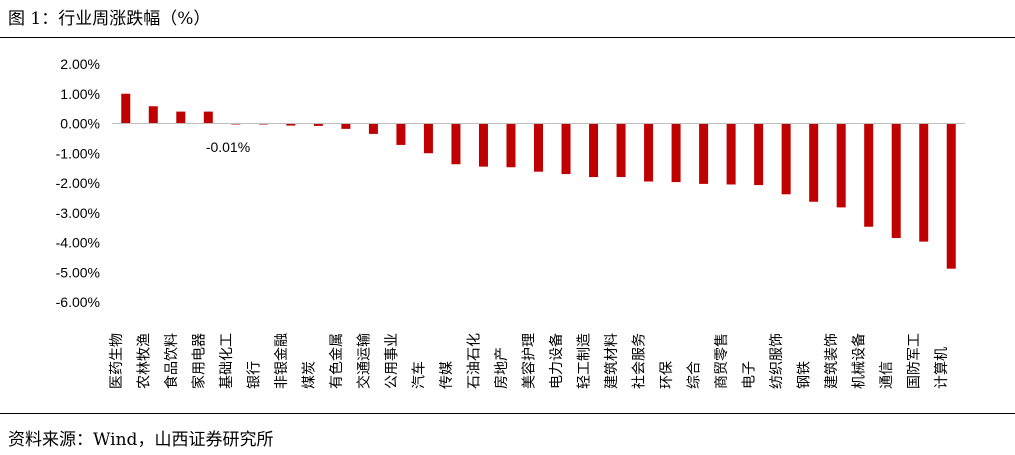  What do you see at coordinates (832, 361) in the screenshot?
I see `category-label: 建筑装饰` at bounding box center [832, 361].